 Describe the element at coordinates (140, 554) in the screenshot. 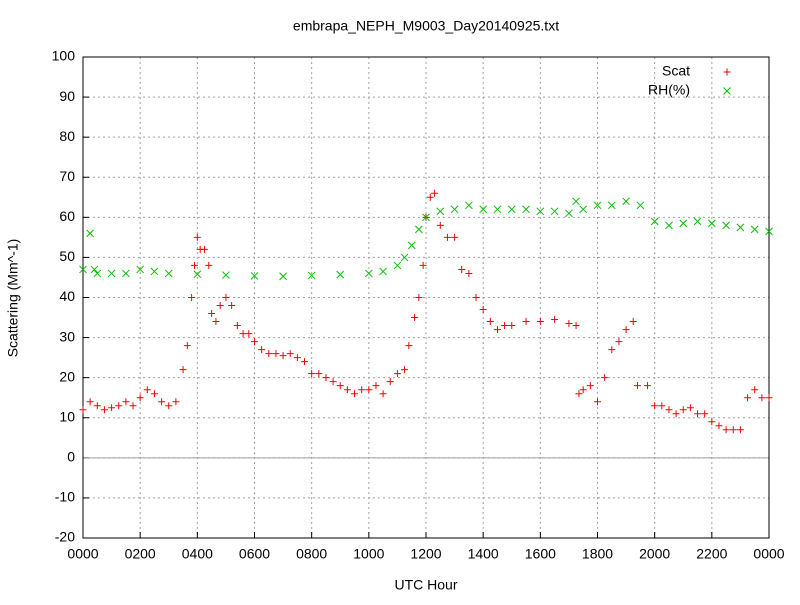

I see `x-tick-label: 0200` at that location.